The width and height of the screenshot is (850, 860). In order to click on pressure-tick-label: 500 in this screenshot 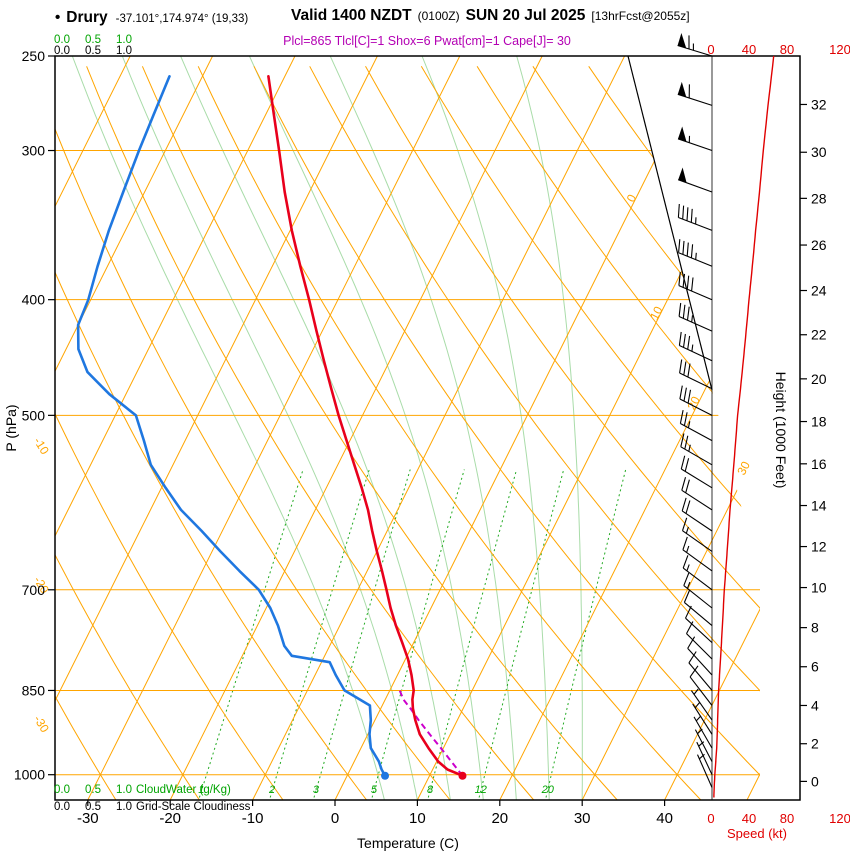, I will do `click(34, 415)`.